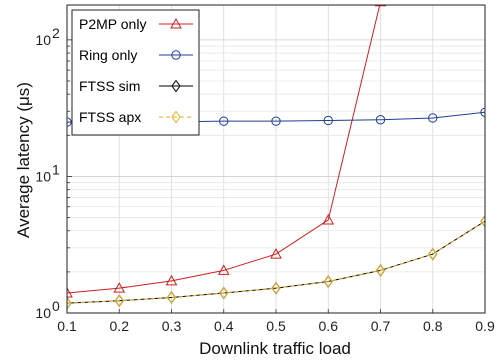 The image size is (498, 360). What do you see at coordinates (112, 24) in the screenshot?
I see `legend-label: P2MP only` at bounding box center [112, 24].